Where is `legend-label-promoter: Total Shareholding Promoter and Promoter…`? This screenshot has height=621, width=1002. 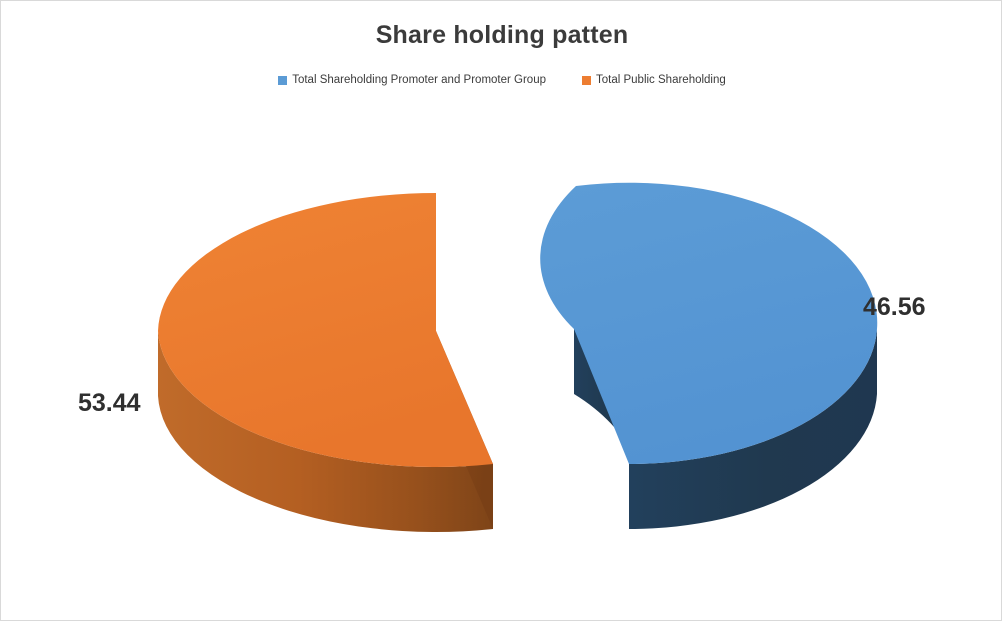
legend-label-promoter: Total Shareholding Promoter and Promoter… is located at coordinates (419, 80).